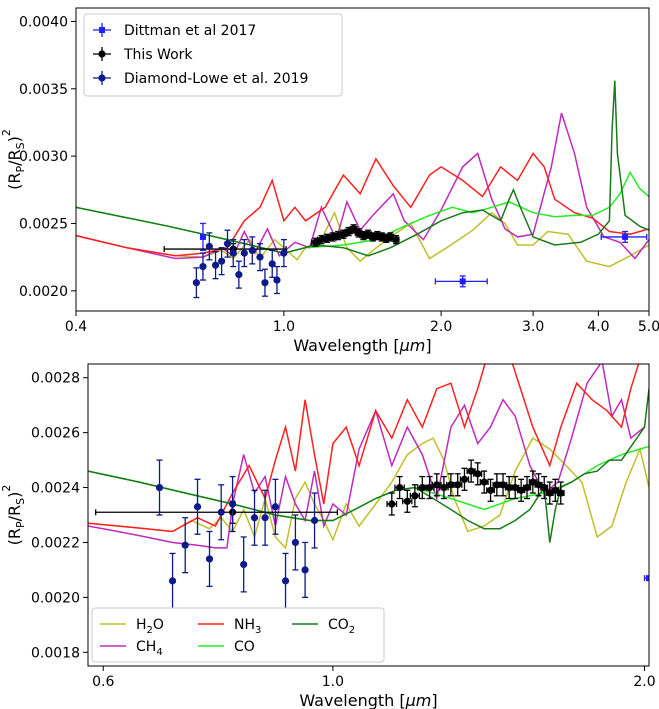  I want to click on model-line-NH3, so click(362, 204).